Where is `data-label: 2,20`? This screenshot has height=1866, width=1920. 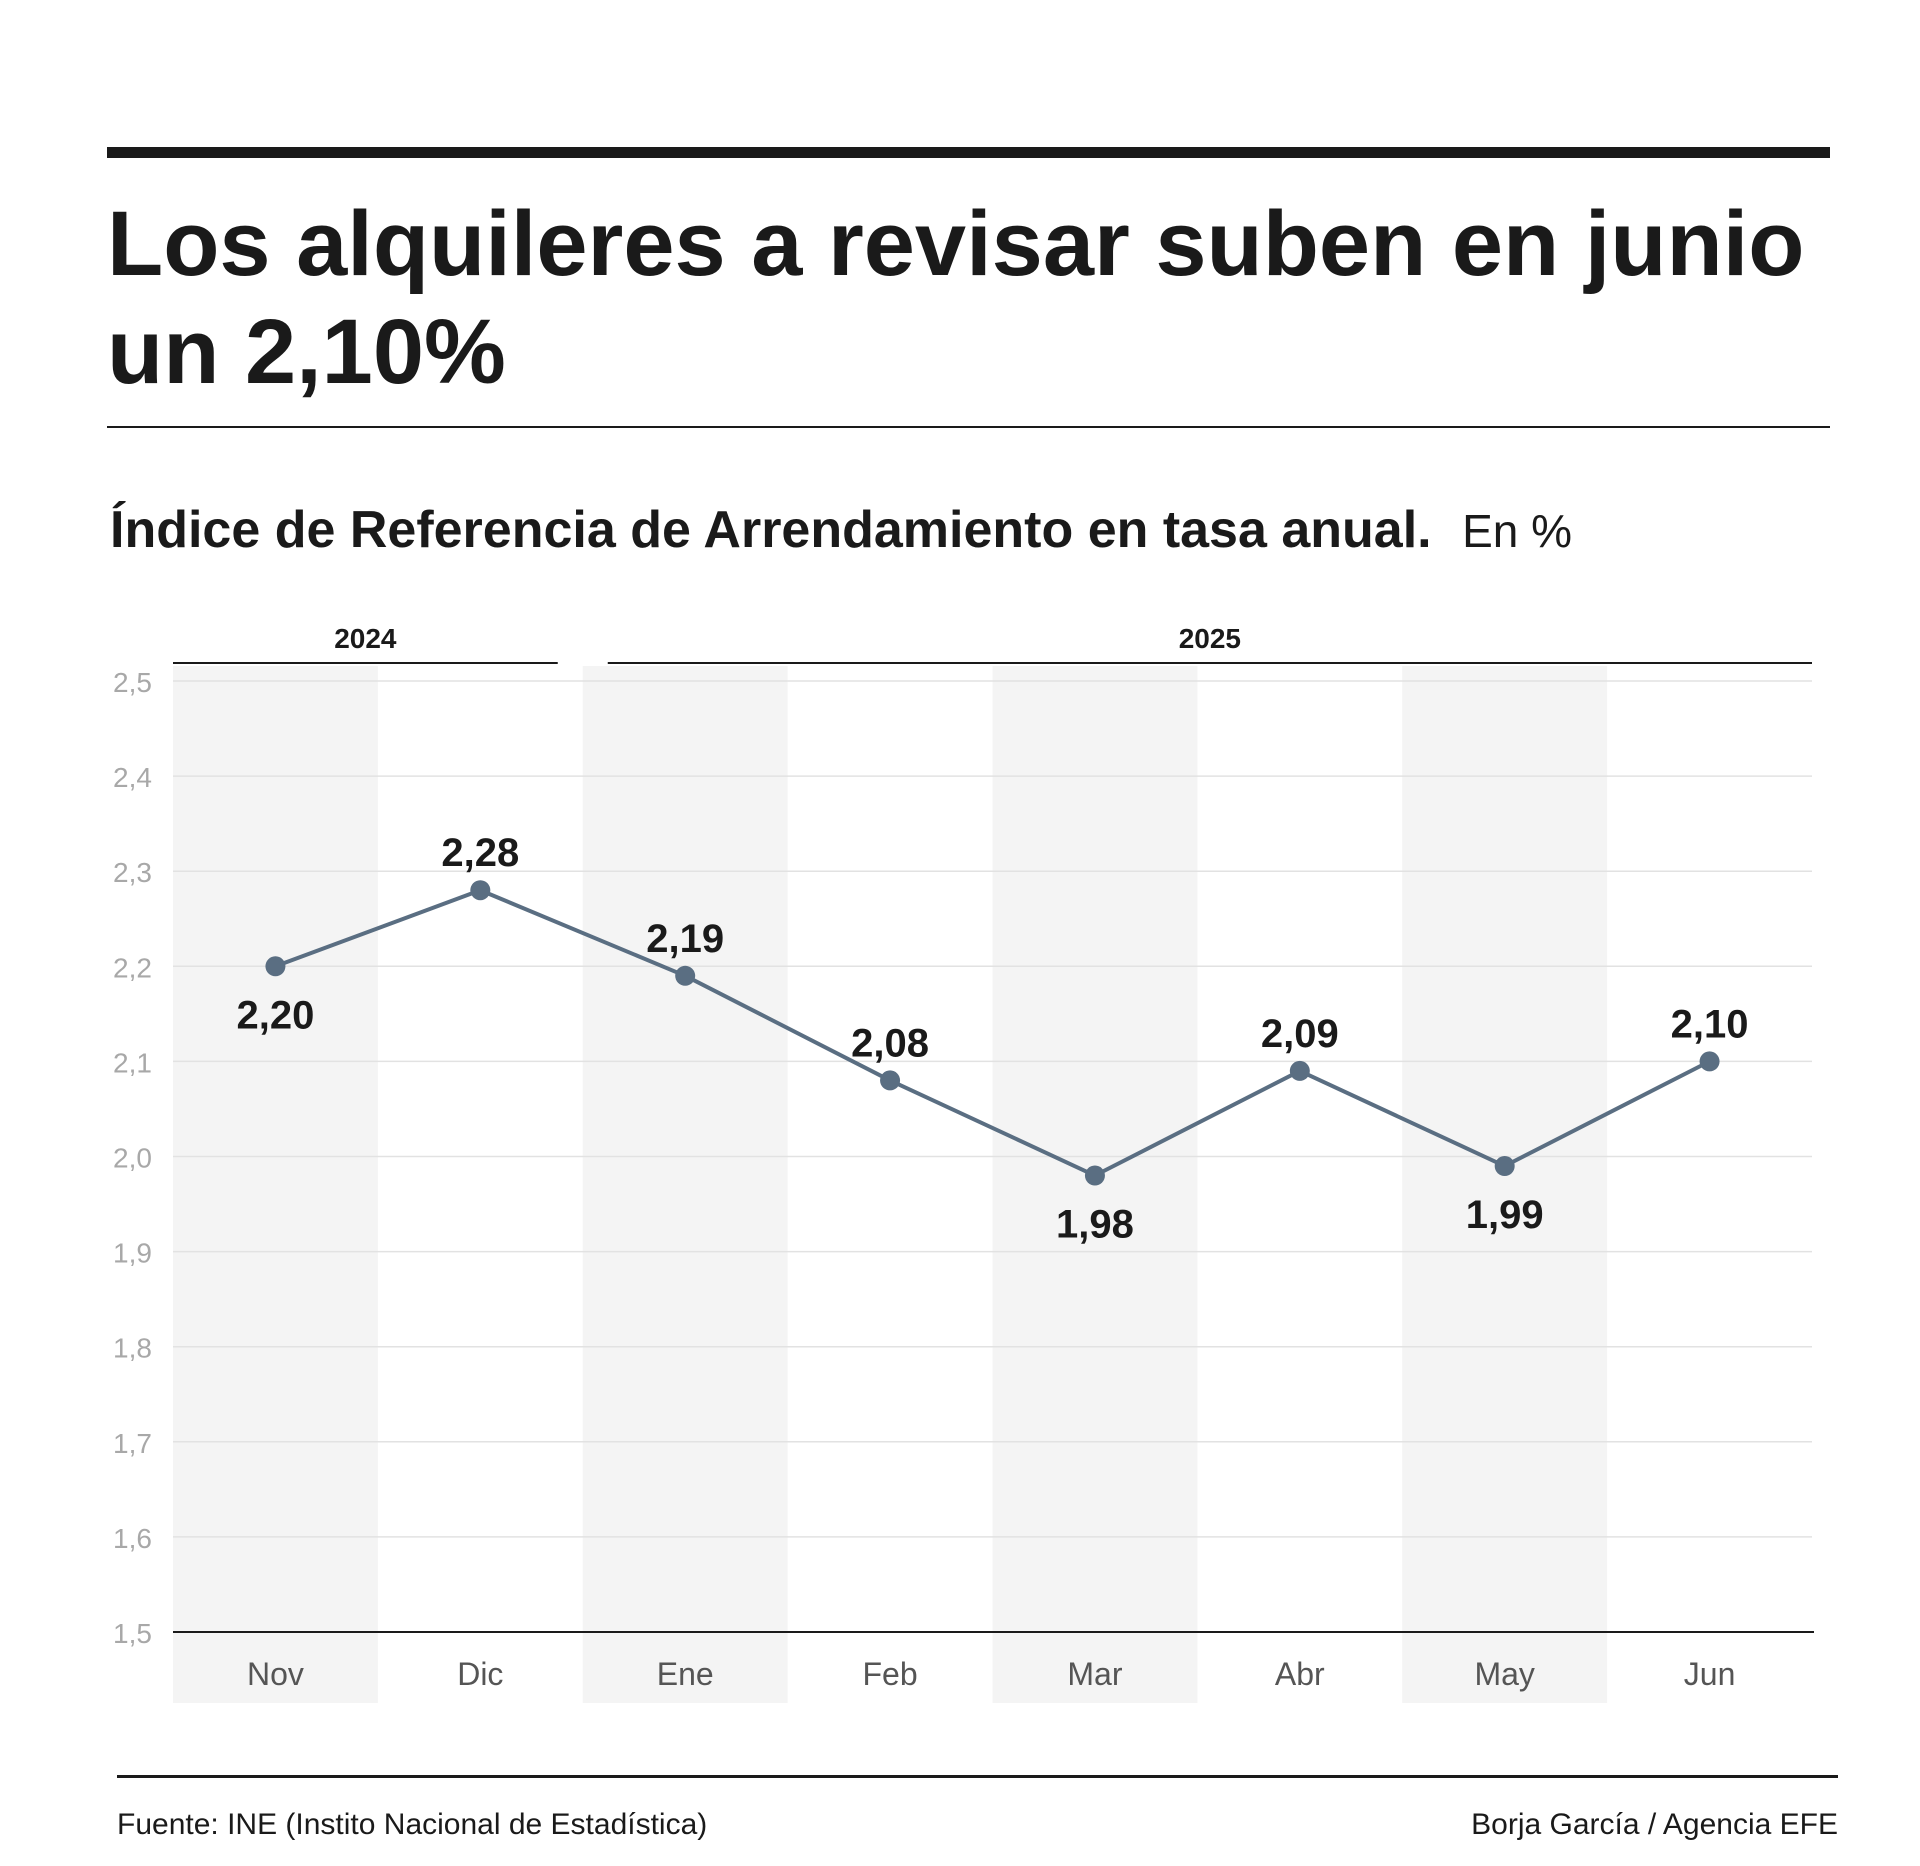 data-label: 2,20 is located at coordinates (276, 1015).